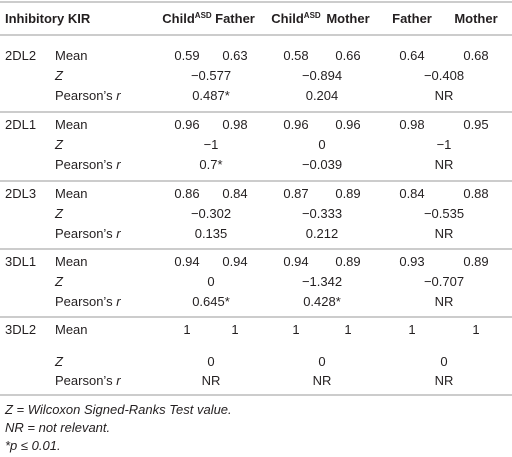 Image resolution: width=512 pixels, height=457 pixels. What do you see at coordinates (322, 281) in the screenshot?
I see `cell-value: −1.342` at bounding box center [322, 281].